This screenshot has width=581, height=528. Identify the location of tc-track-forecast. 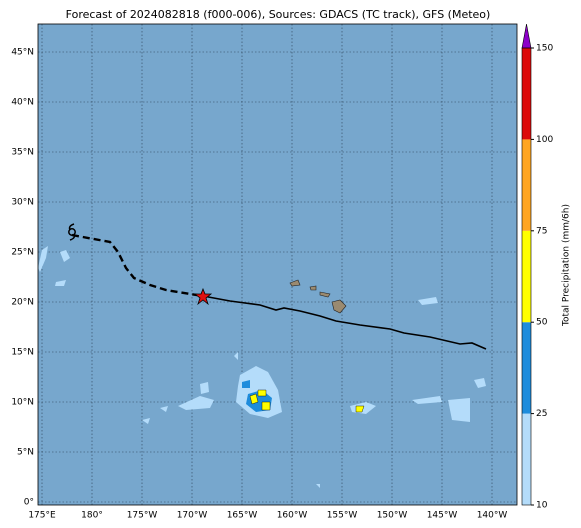
(344, 322).